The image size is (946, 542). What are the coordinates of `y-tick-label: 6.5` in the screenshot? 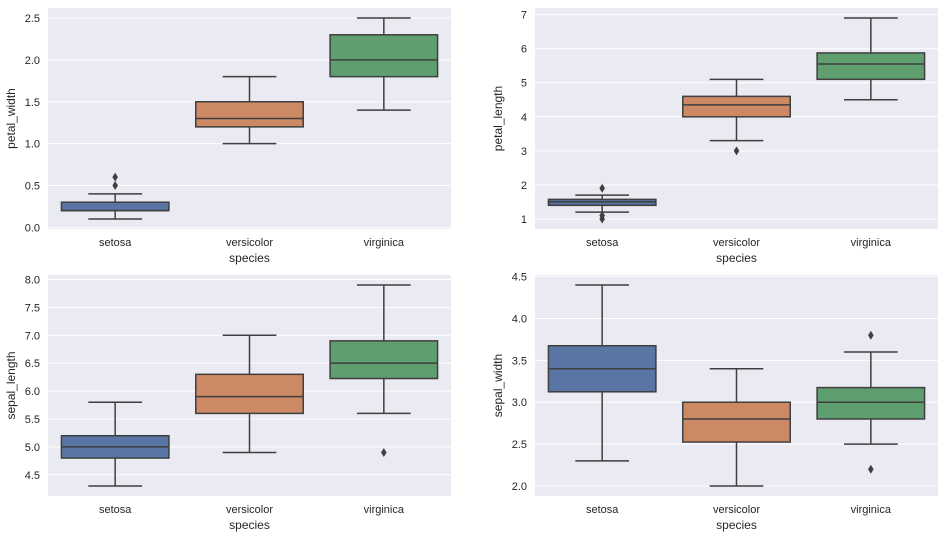 It's located at (32, 364).